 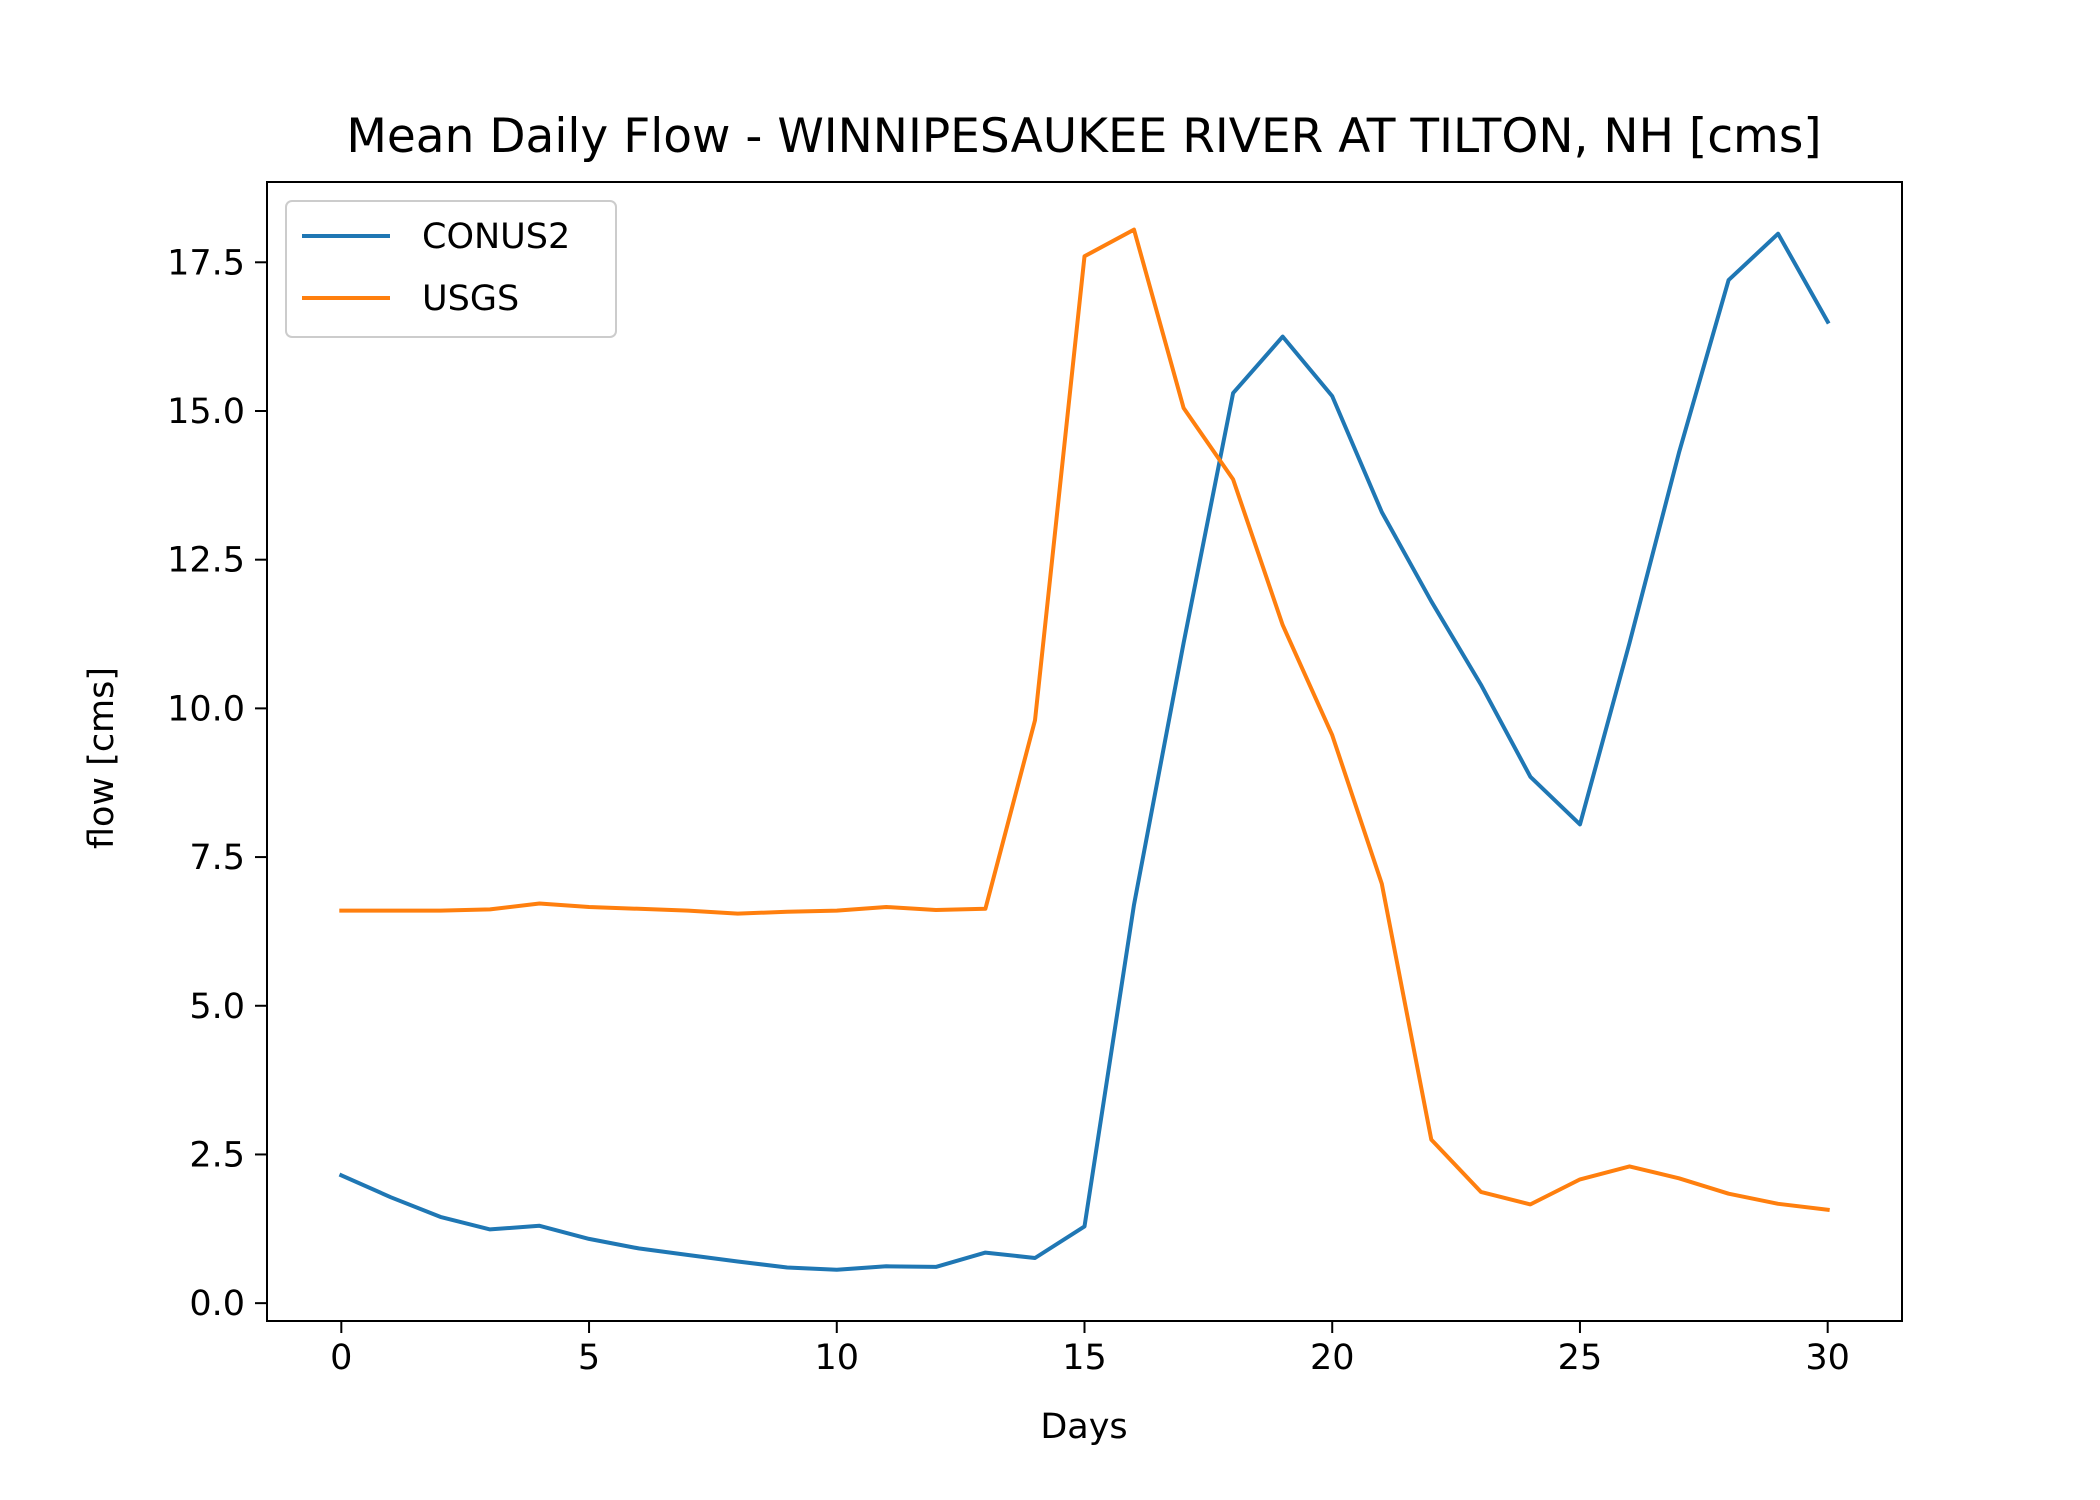 I want to click on x-tick-label: 10, so click(x=836, y=1358).